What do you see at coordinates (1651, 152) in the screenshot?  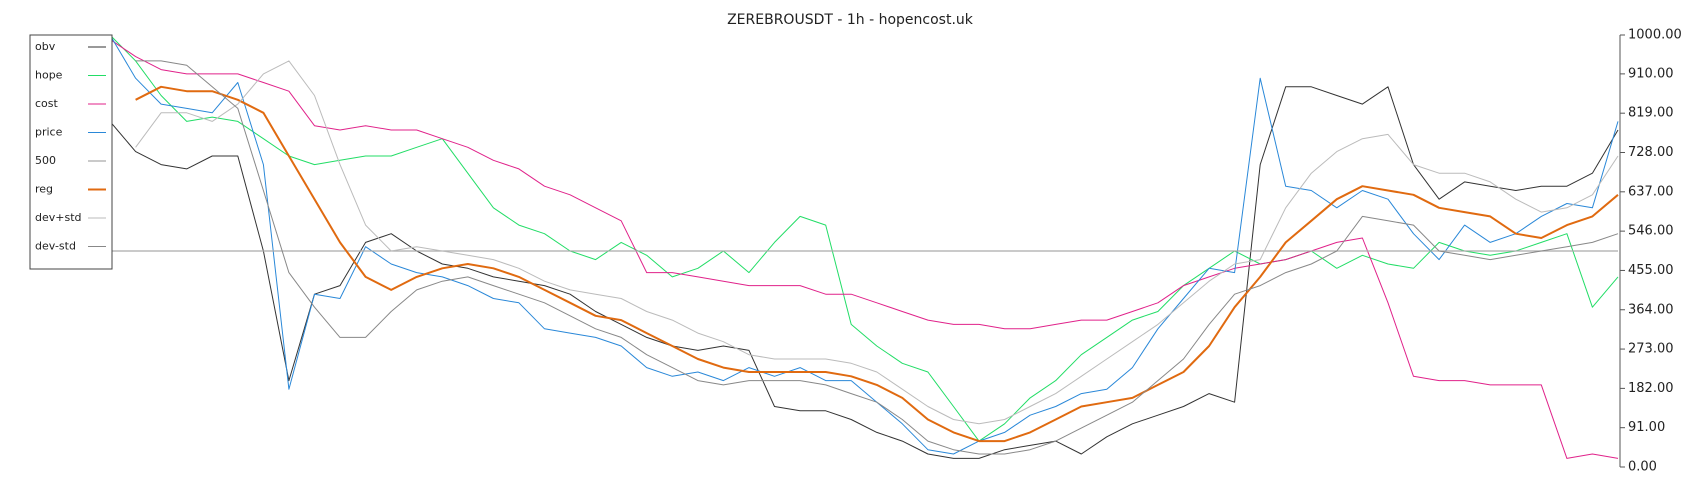 I see `y-tick-label: 728.00` at bounding box center [1651, 152].